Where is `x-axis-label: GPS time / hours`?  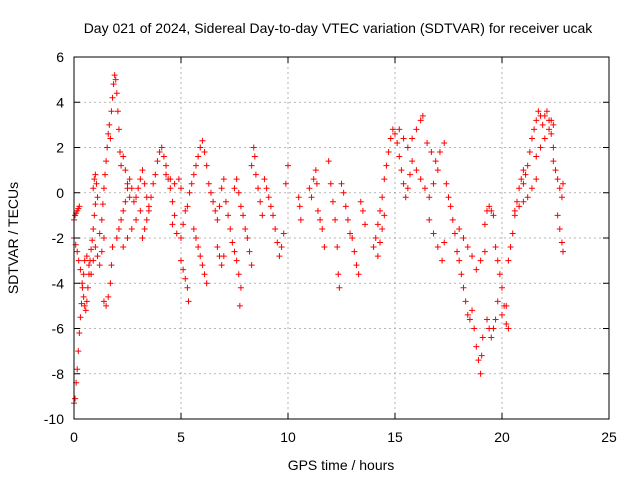
x-axis-label: GPS time / hours is located at coordinates (341, 465).